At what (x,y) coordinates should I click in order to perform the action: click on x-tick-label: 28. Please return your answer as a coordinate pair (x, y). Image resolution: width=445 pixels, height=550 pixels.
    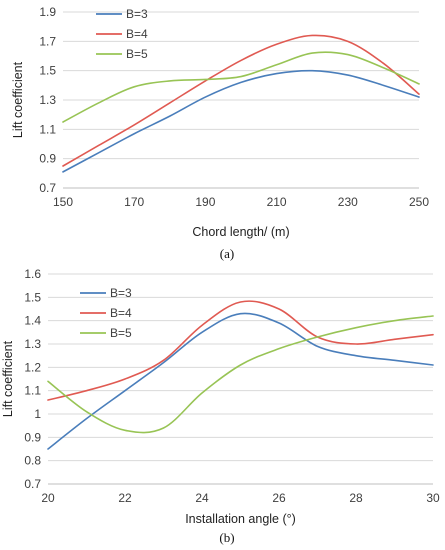
    Looking at the image, I should click on (356, 498).